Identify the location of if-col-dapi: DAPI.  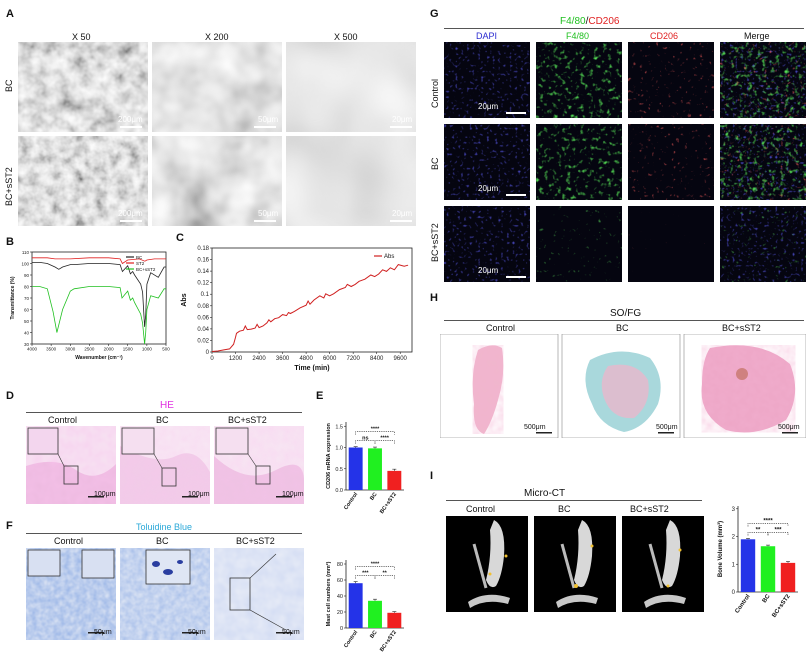
(487, 36).